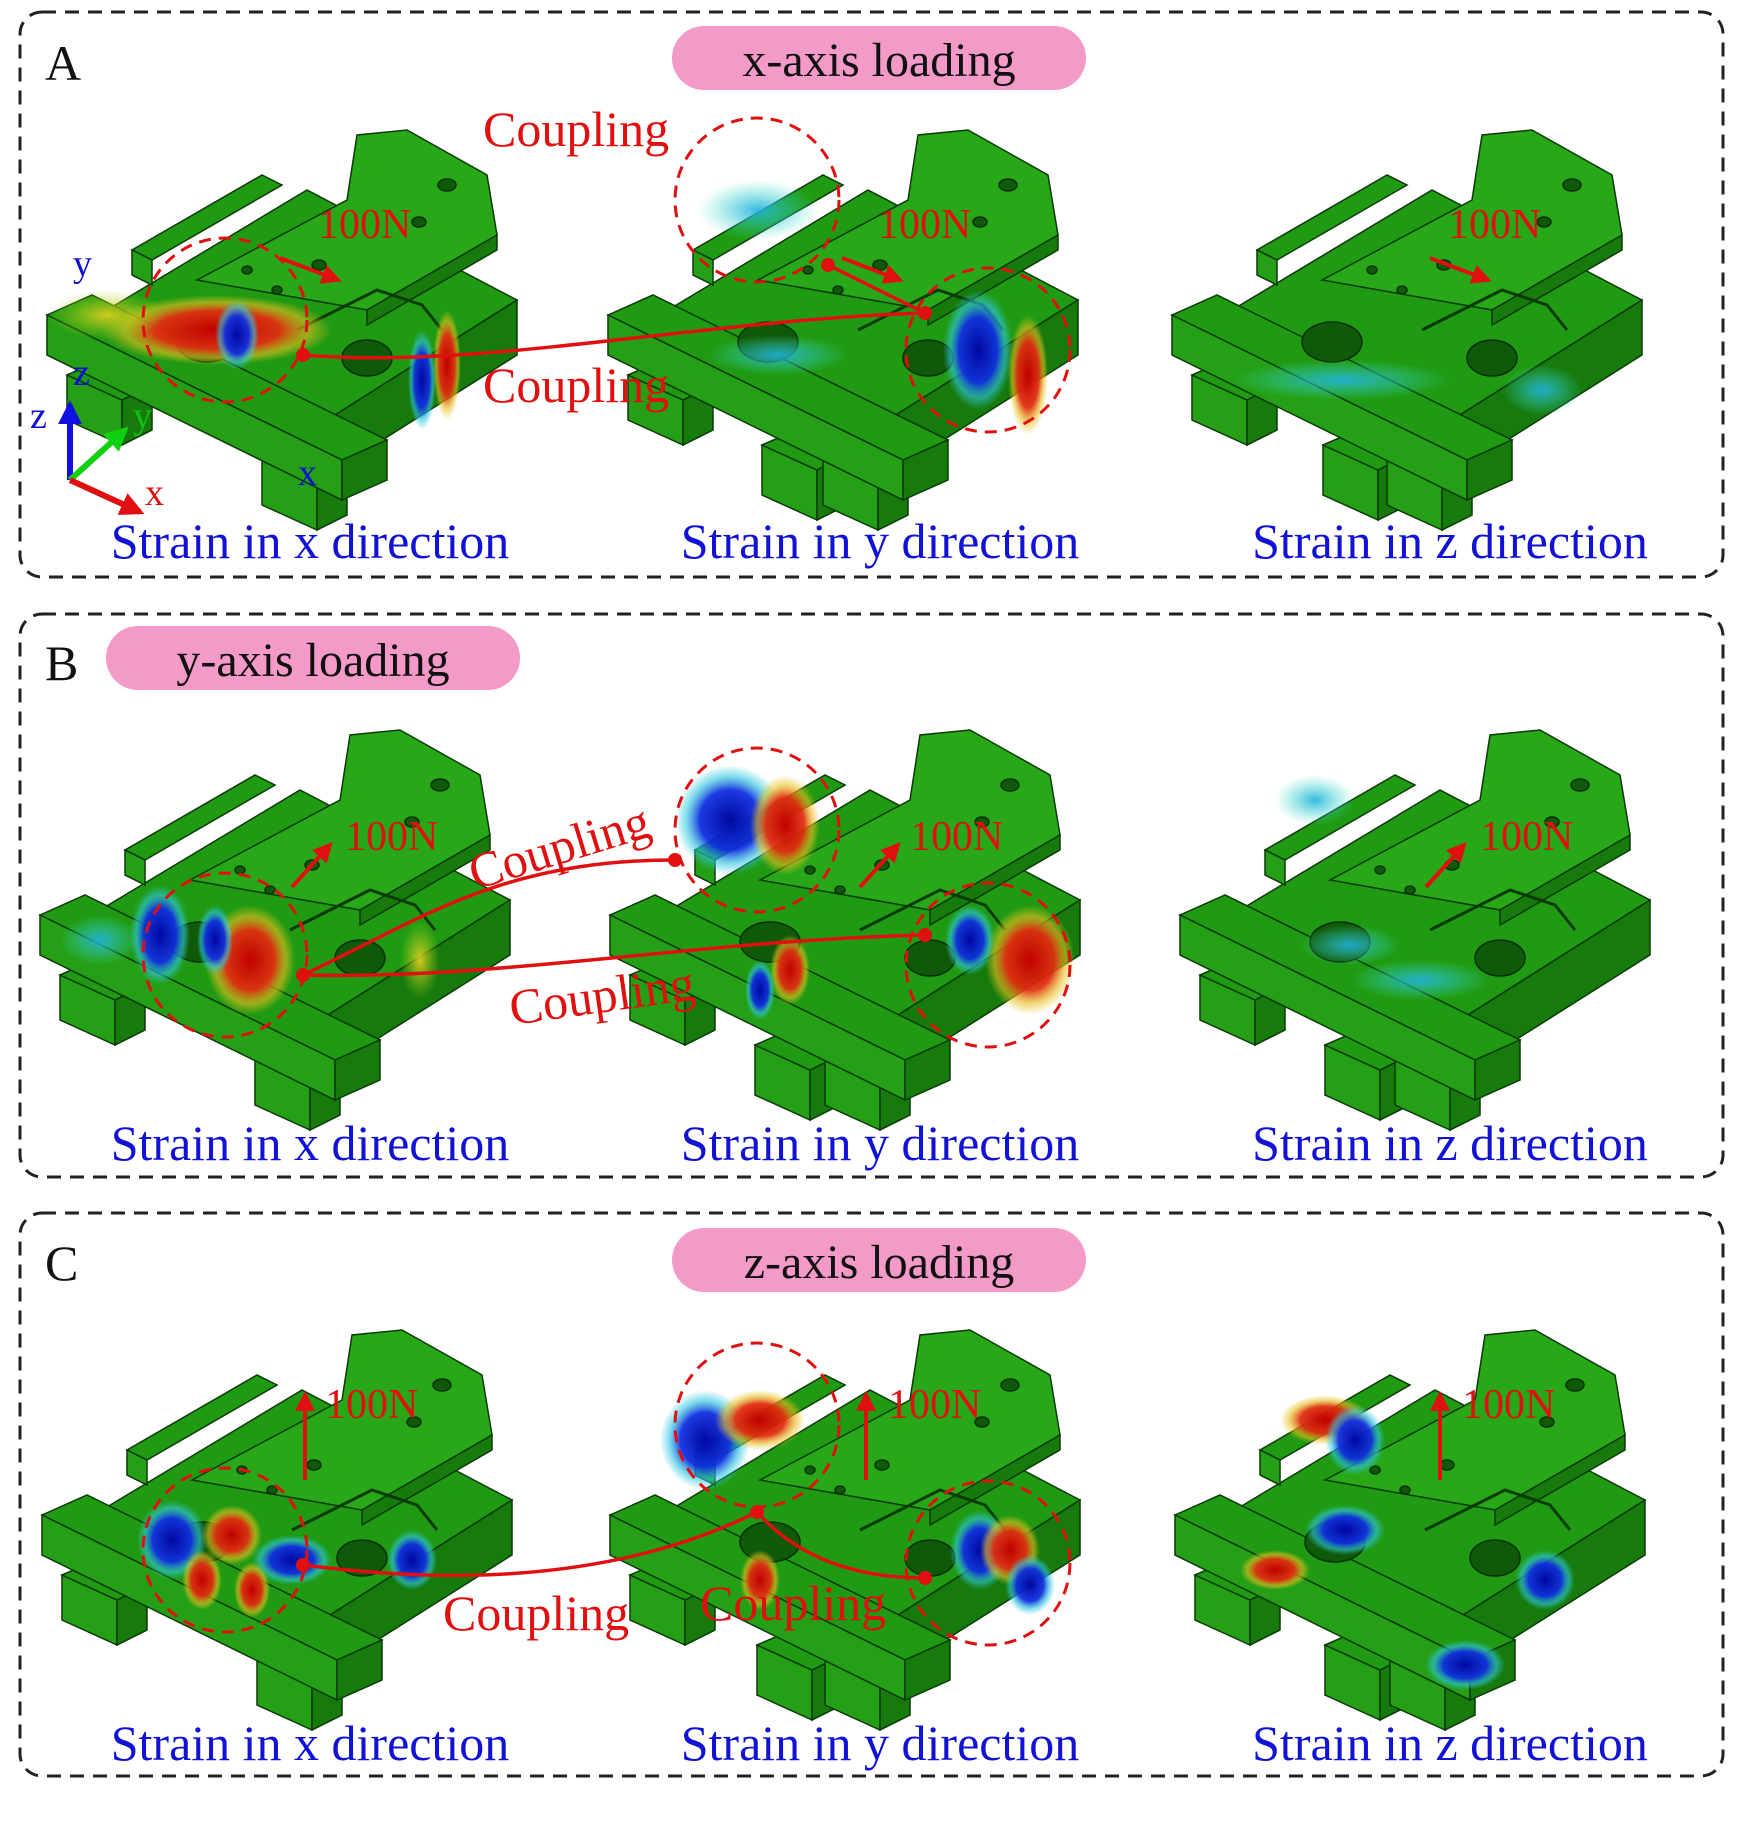 The height and width of the screenshot is (1823, 1743). What do you see at coordinates (879, 1262) in the screenshot?
I see `panel-c-loading-label: z-axis loading` at bounding box center [879, 1262].